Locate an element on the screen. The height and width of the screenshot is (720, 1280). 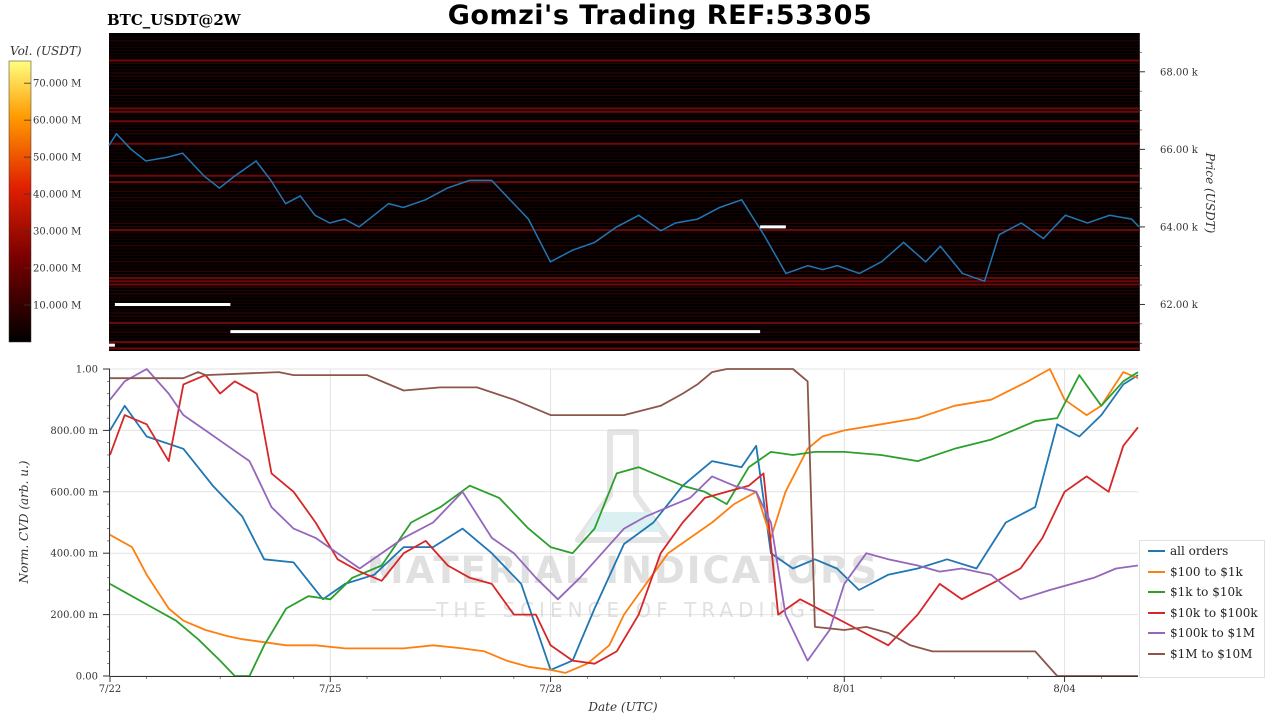
colorbar-tick-label: 10.000 M is located at coordinates (57, 306).